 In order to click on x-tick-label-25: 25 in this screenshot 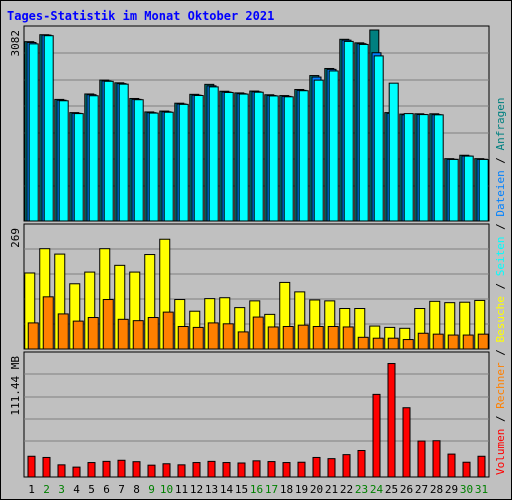, I will do `click(391, 489)`.